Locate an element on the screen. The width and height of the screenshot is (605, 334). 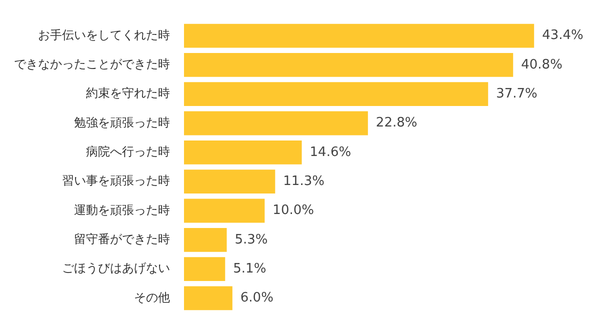
y-tick-label: 病院へ行った時 is located at coordinates (128, 151).